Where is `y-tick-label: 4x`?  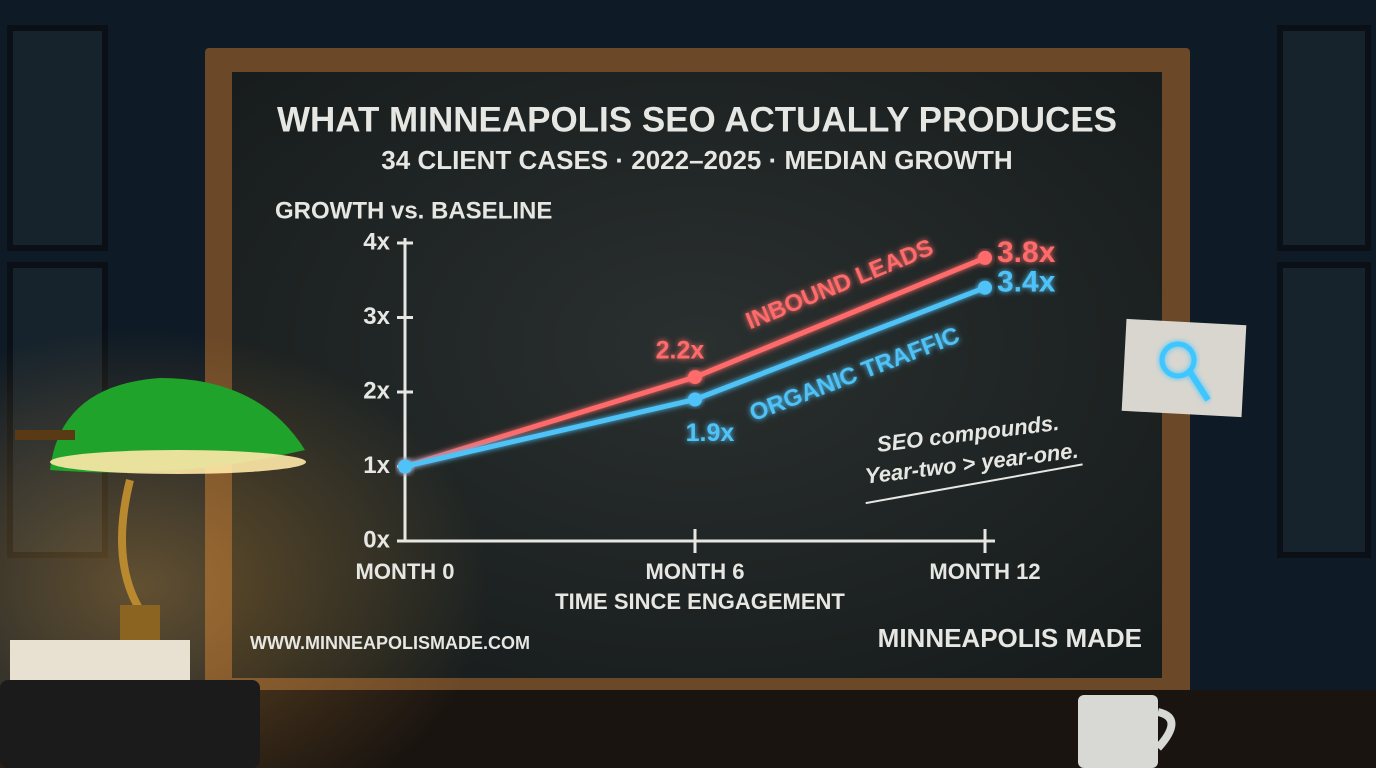 y-tick-label: 4x is located at coordinates (376, 241).